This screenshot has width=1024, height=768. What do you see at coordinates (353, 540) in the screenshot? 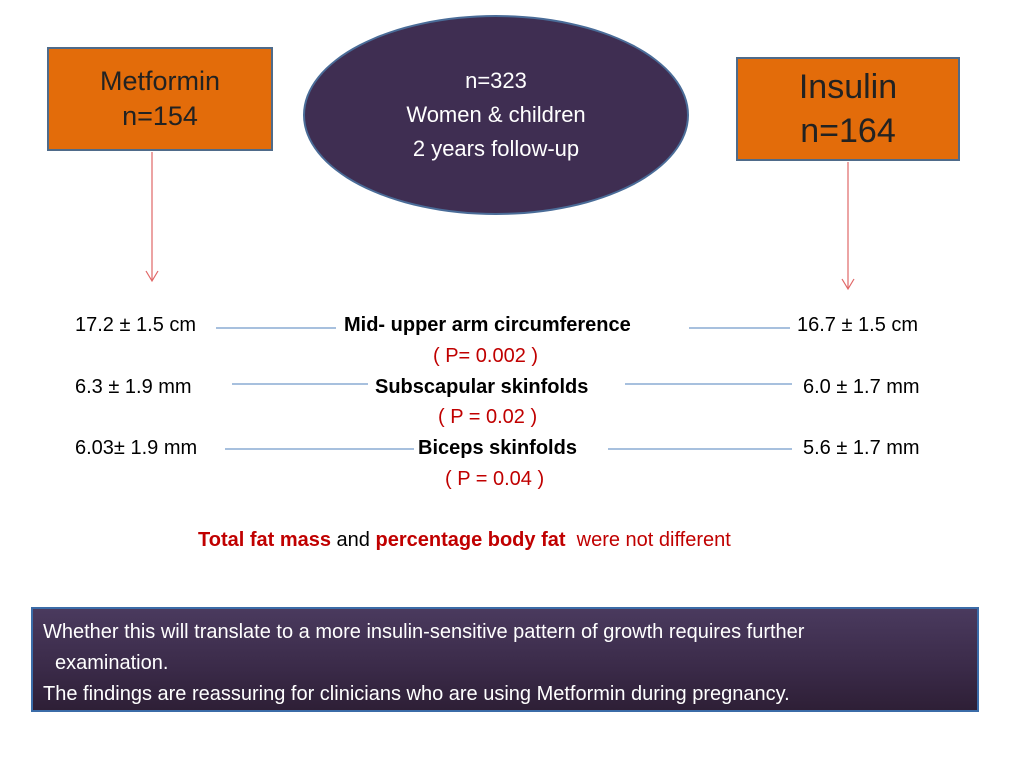
I see `summary-and: and` at bounding box center [353, 540].